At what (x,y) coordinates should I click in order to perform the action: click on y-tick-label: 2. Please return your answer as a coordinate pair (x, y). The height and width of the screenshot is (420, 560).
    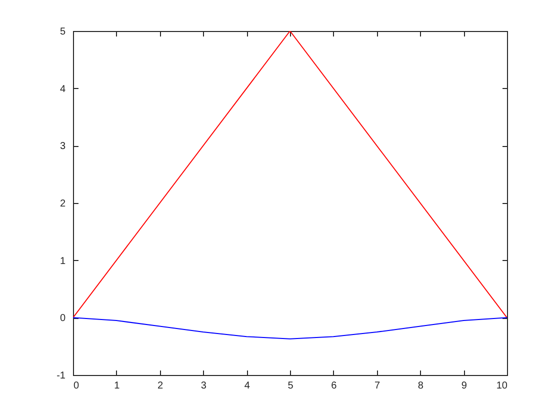
    Looking at the image, I should click on (63, 204).